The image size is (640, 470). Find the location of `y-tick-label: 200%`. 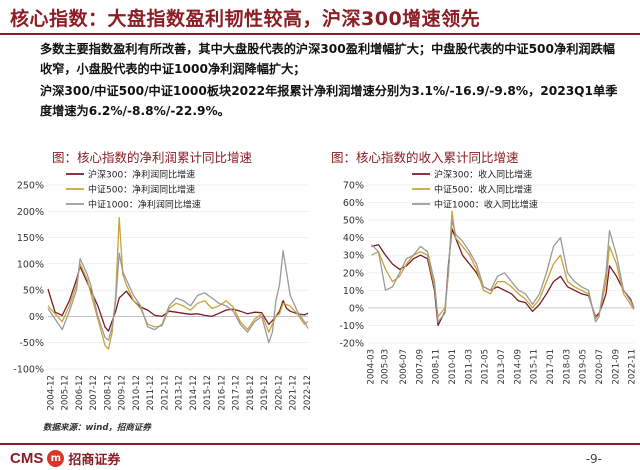

y-tick-label: 200% is located at coordinates (30, 212).